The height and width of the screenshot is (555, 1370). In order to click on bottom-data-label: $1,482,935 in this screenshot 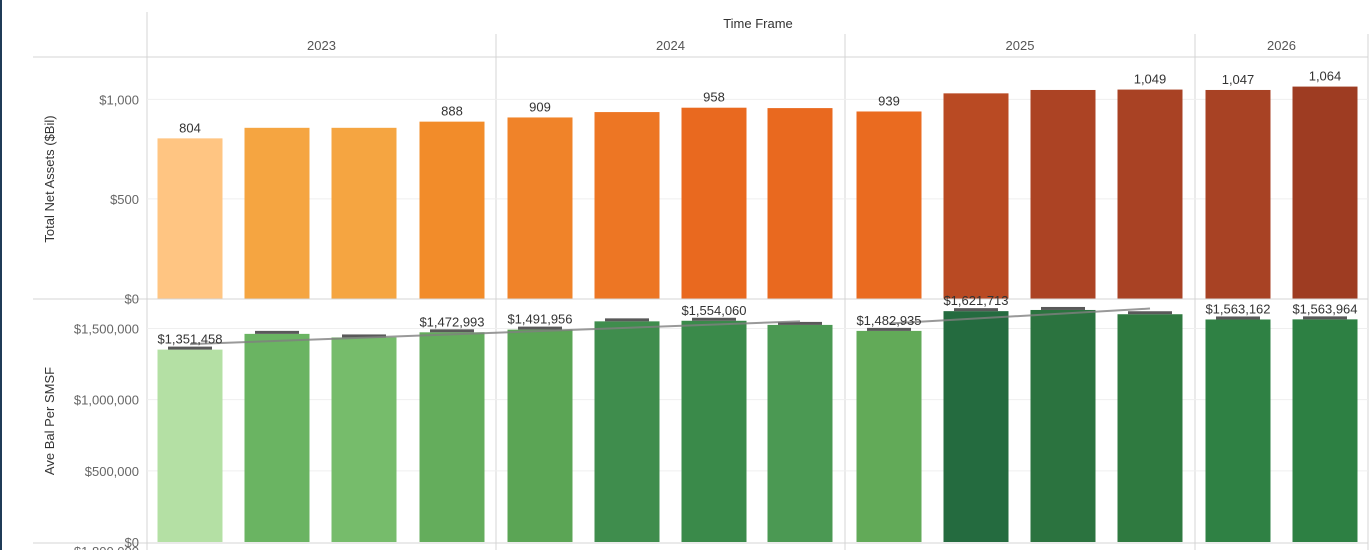, I will do `click(888, 320)`.